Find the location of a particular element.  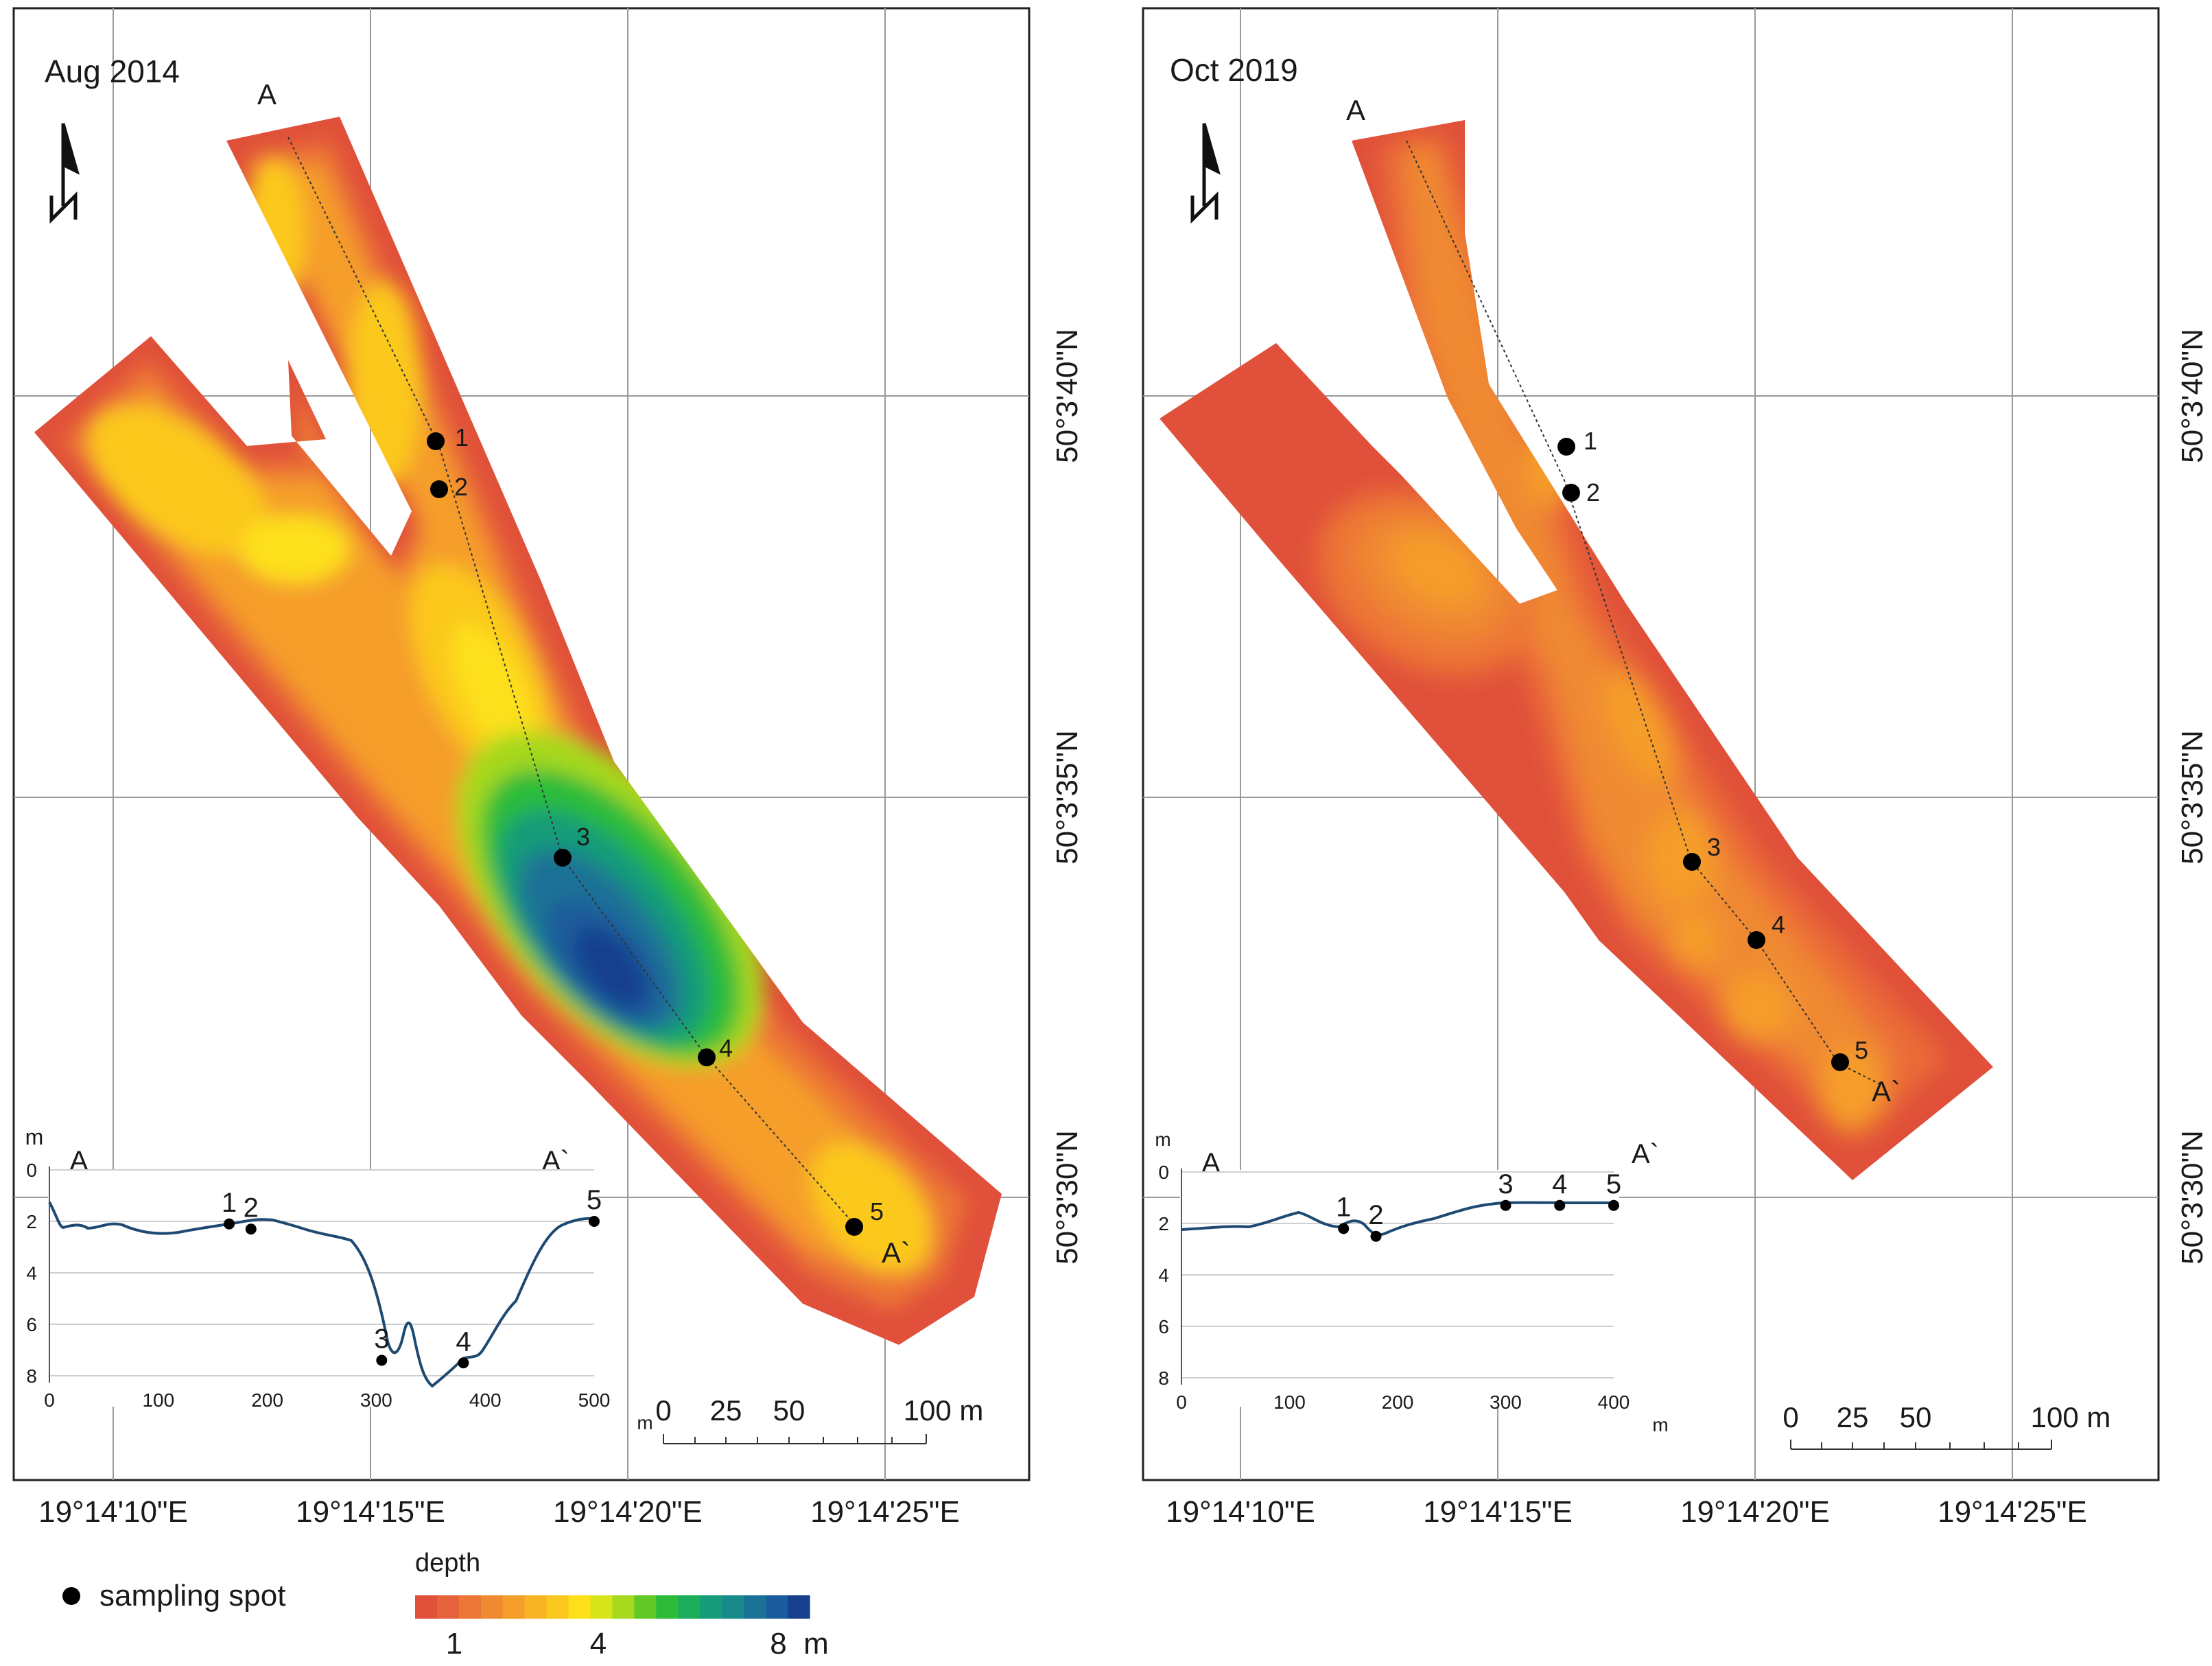

right-sample-4: 4 is located at coordinates (1766, 930).